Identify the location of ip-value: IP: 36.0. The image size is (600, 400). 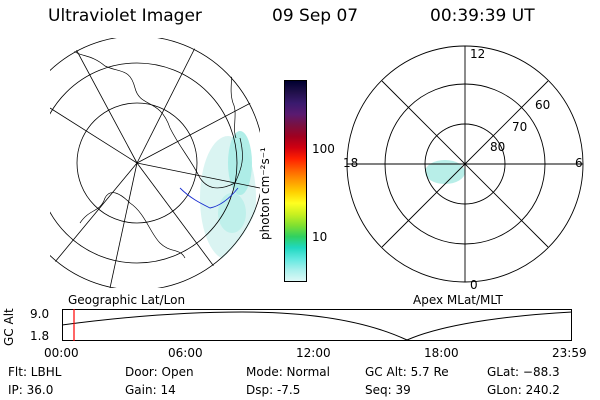
(31, 390).